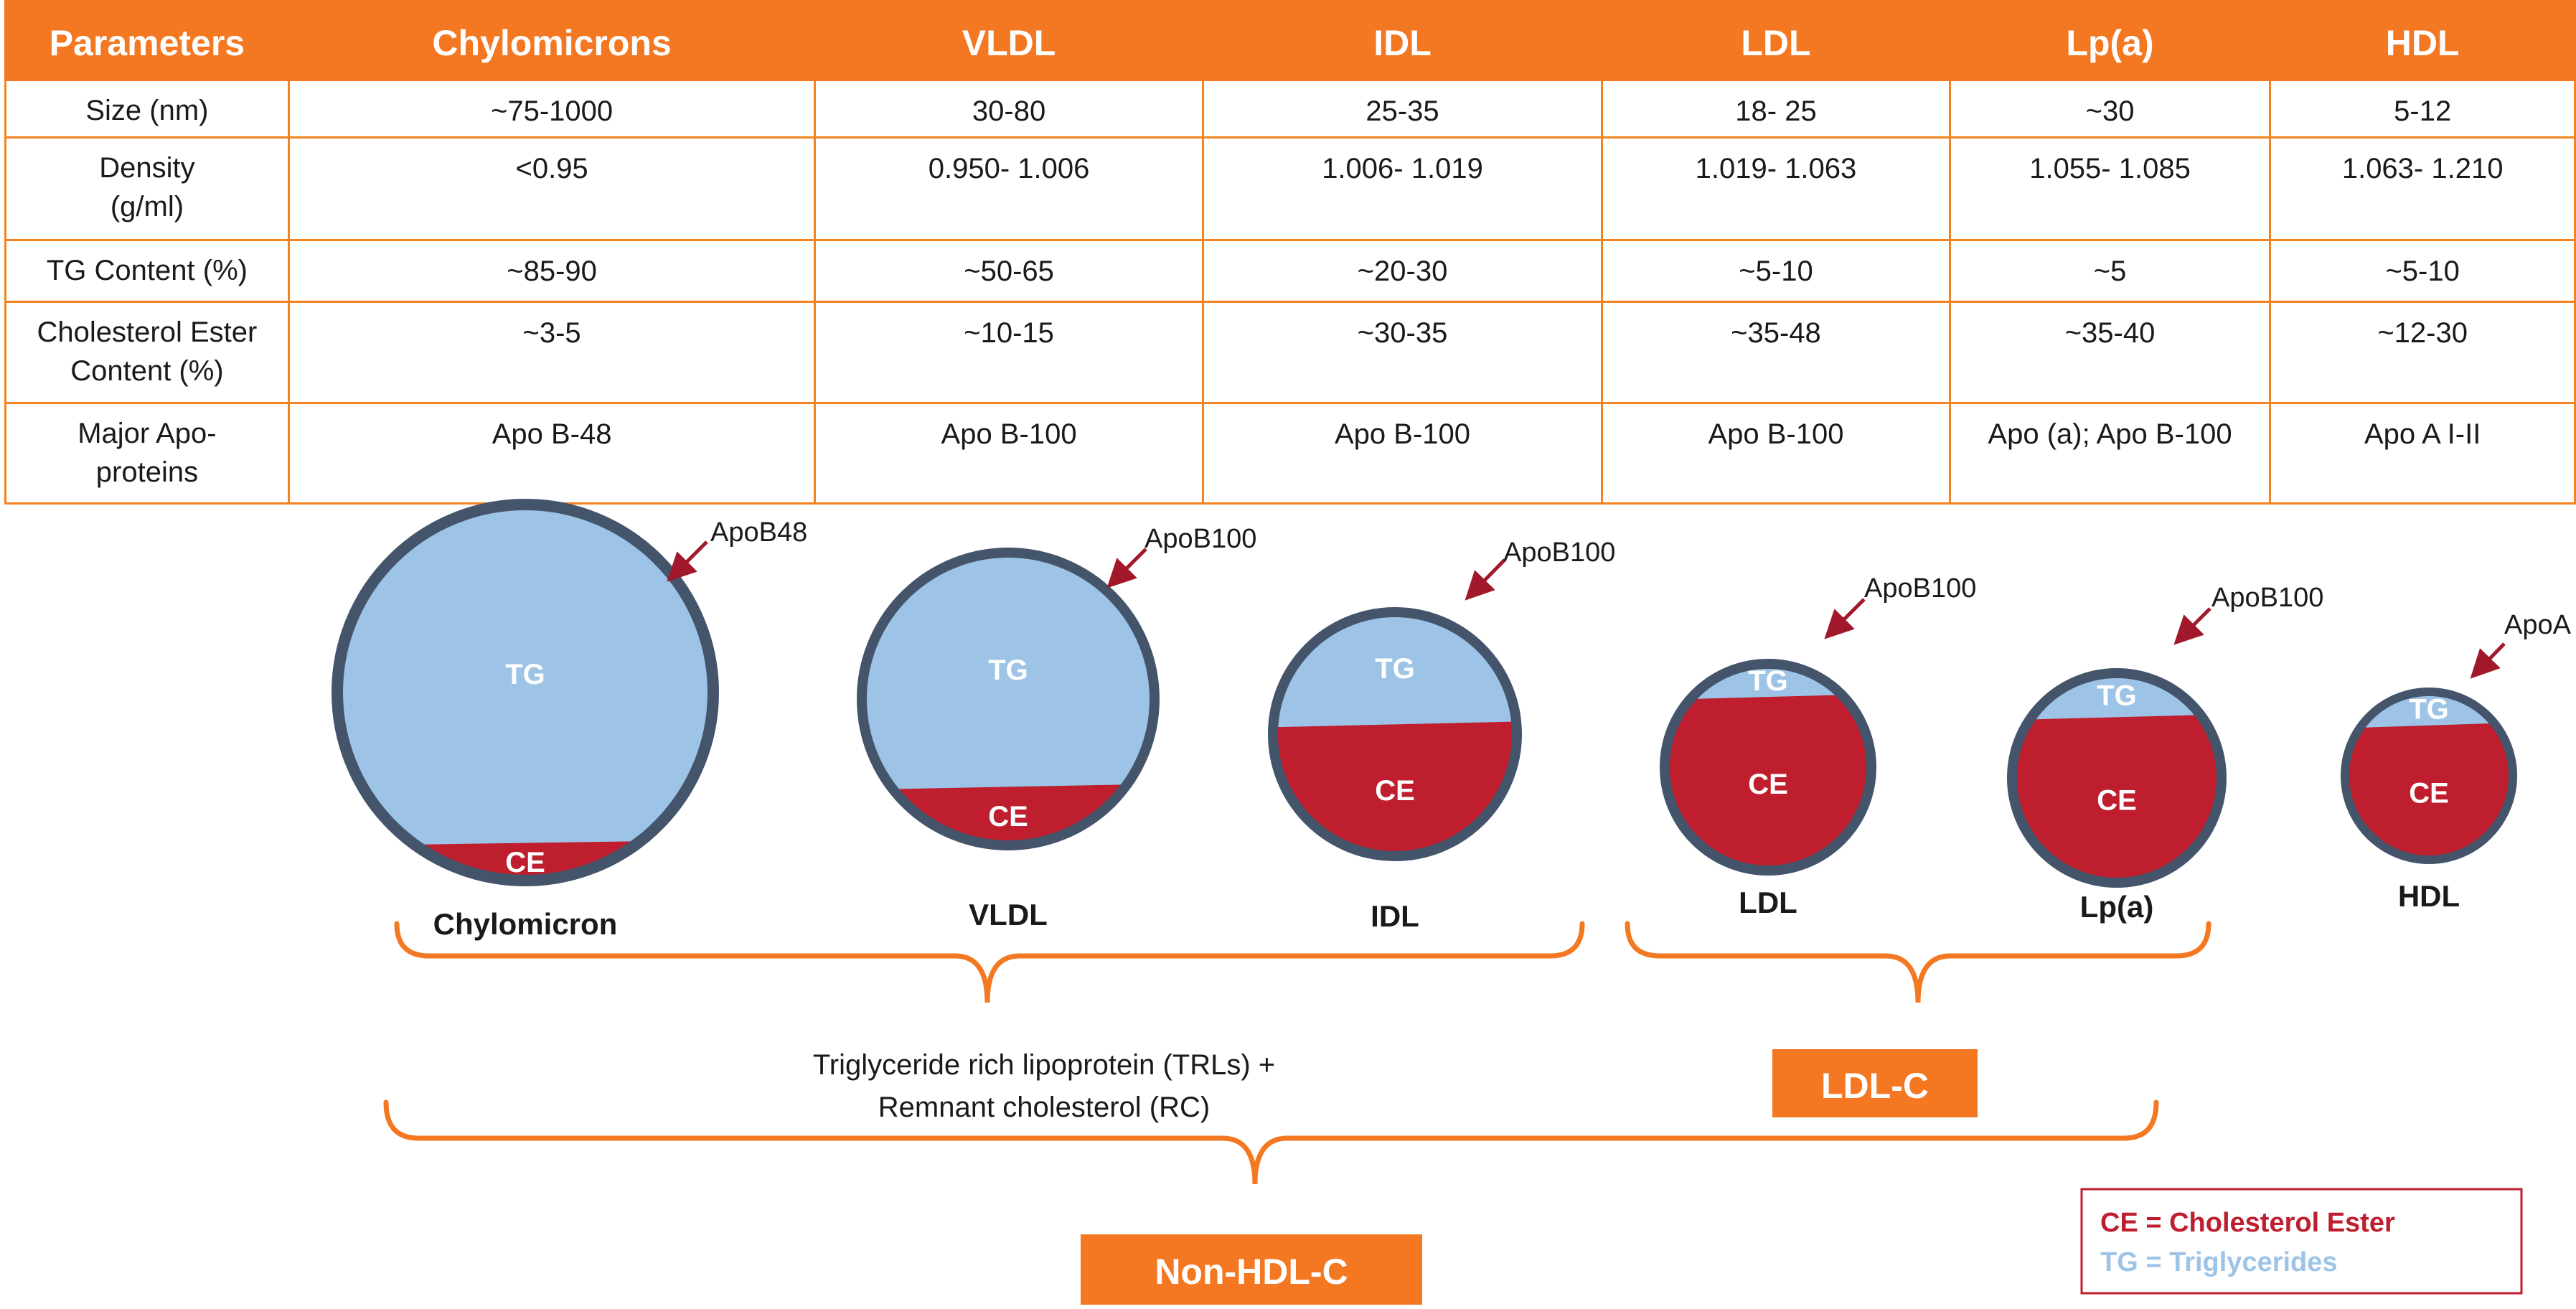 This screenshot has width=2576, height=1309. What do you see at coordinates (552, 40) in the screenshot?
I see `header-chylomicrons: Chylomicrons` at bounding box center [552, 40].